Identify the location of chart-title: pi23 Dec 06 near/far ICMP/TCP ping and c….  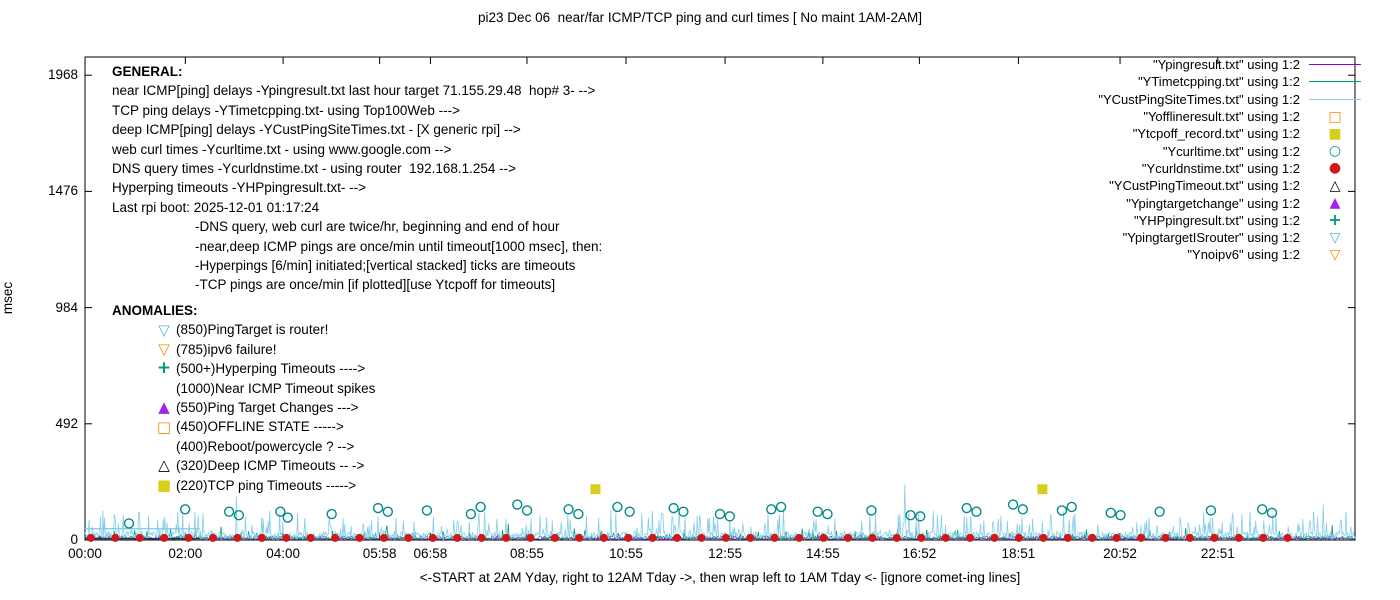
(700, 17).